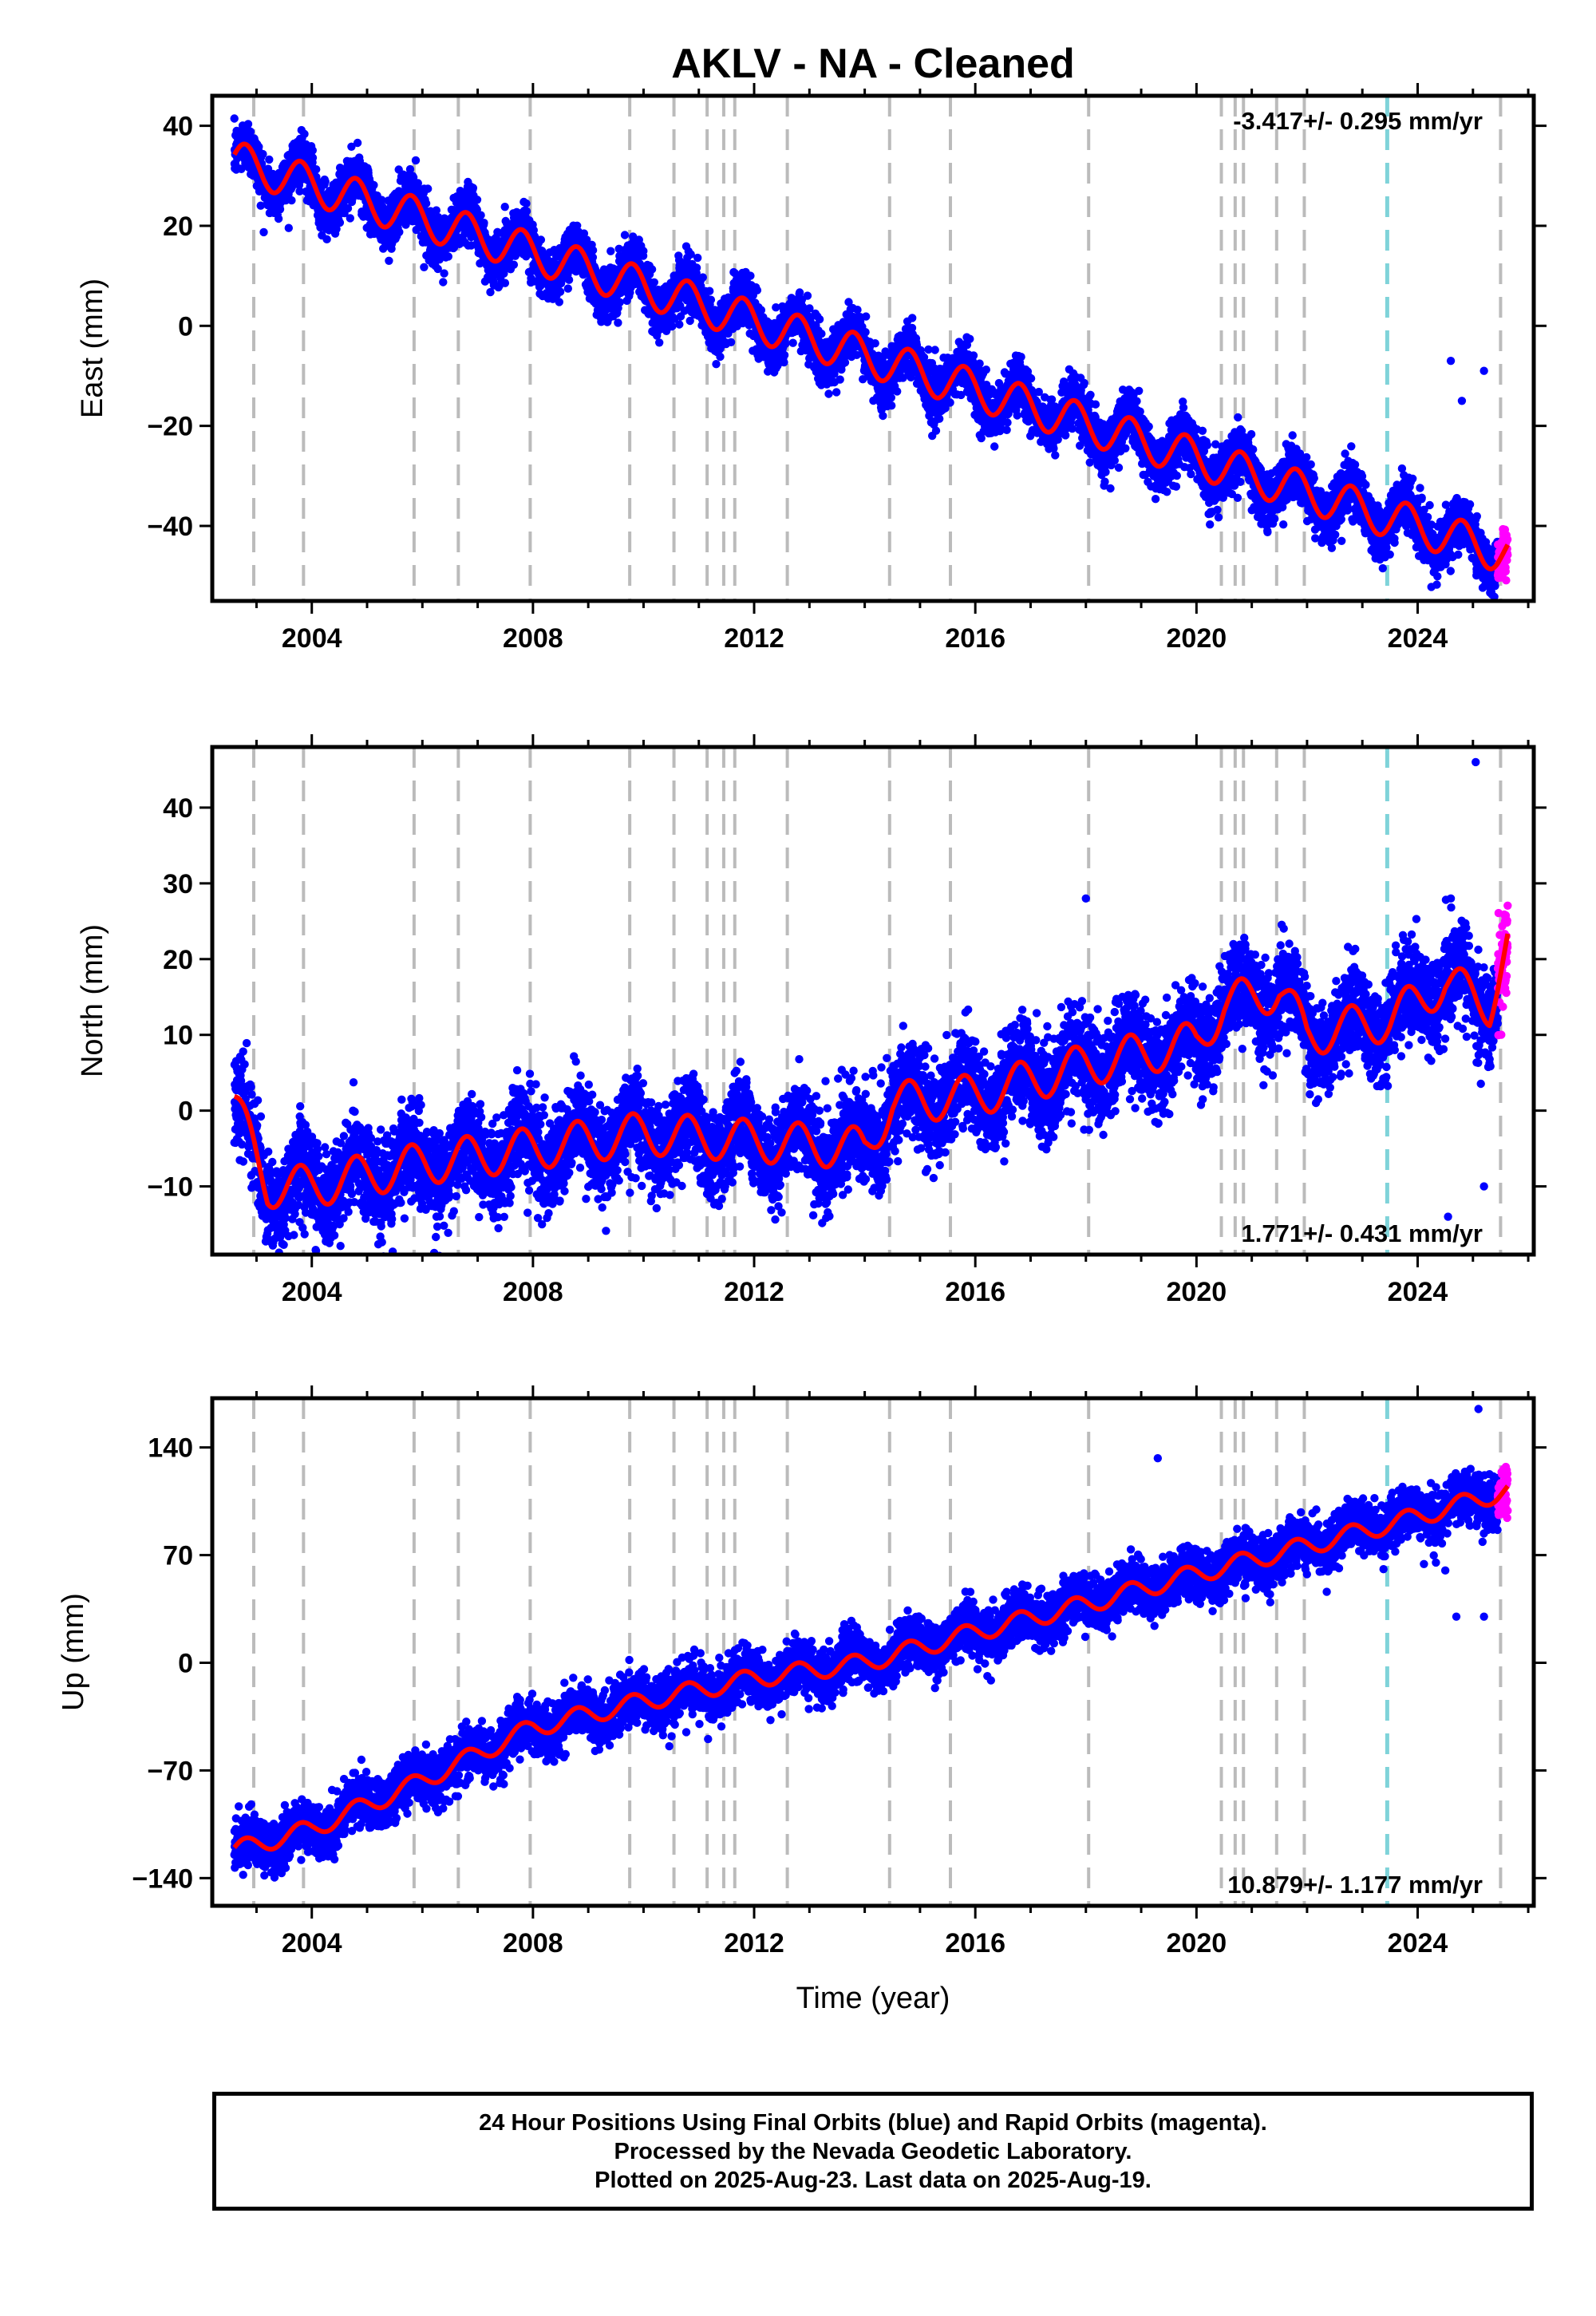 This screenshot has height=2316, width=1596. What do you see at coordinates (873, 1998) in the screenshot?
I see `x-axis-label: Time (year)` at bounding box center [873, 1998].